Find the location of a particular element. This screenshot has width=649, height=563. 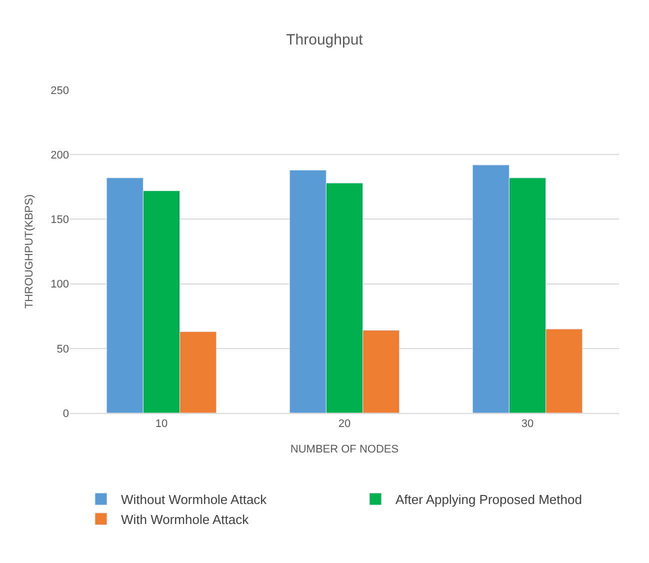

x-tick-label: 20 is located at coordinates (344, 424).